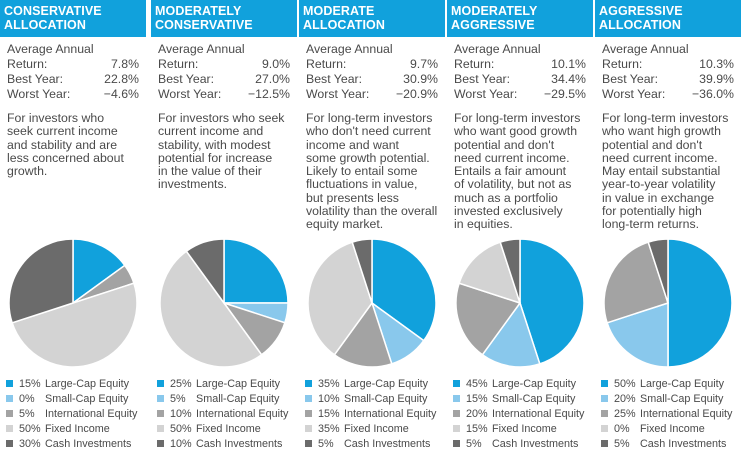 This screenshot has height=456, width=742. I want to click on legend-item: 30% Cash Investments, so click(76, 443).